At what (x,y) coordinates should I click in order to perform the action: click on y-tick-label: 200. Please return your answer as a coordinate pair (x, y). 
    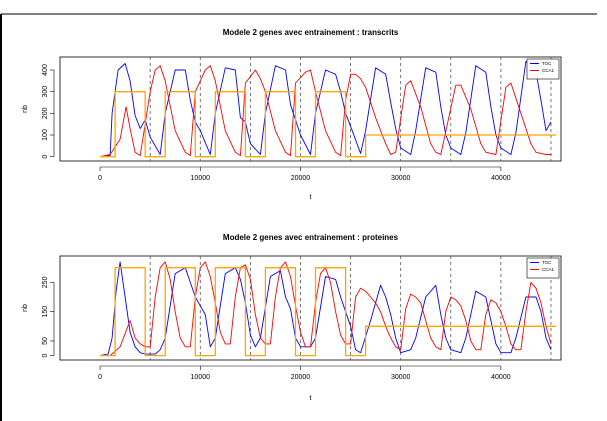
    Looking at the image, I should click on (45, 113).